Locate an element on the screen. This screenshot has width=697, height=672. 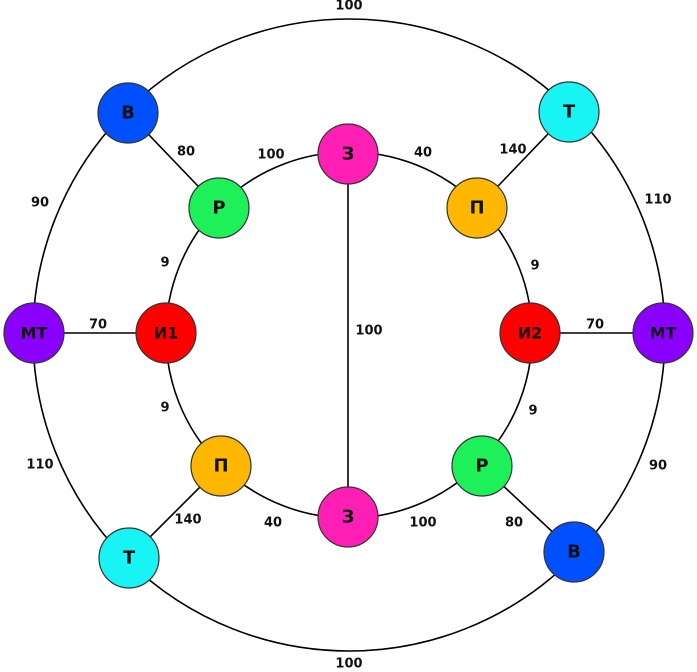
weight-b-top-t-top: 100 is located at coordinates (348, 7).